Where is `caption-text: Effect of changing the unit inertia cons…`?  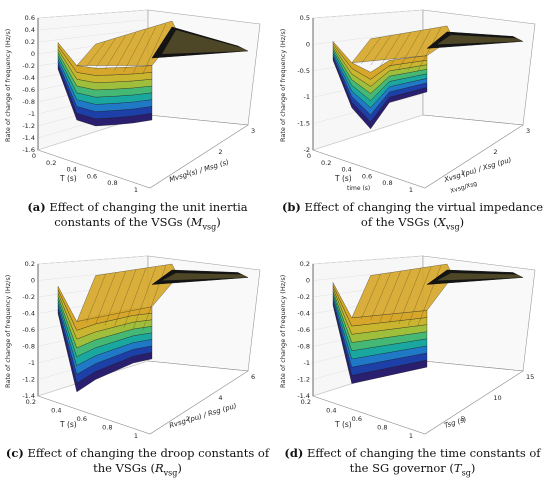
caption-text: Effect of changing the unit inertia cons… is located at coordinates (148, 214).